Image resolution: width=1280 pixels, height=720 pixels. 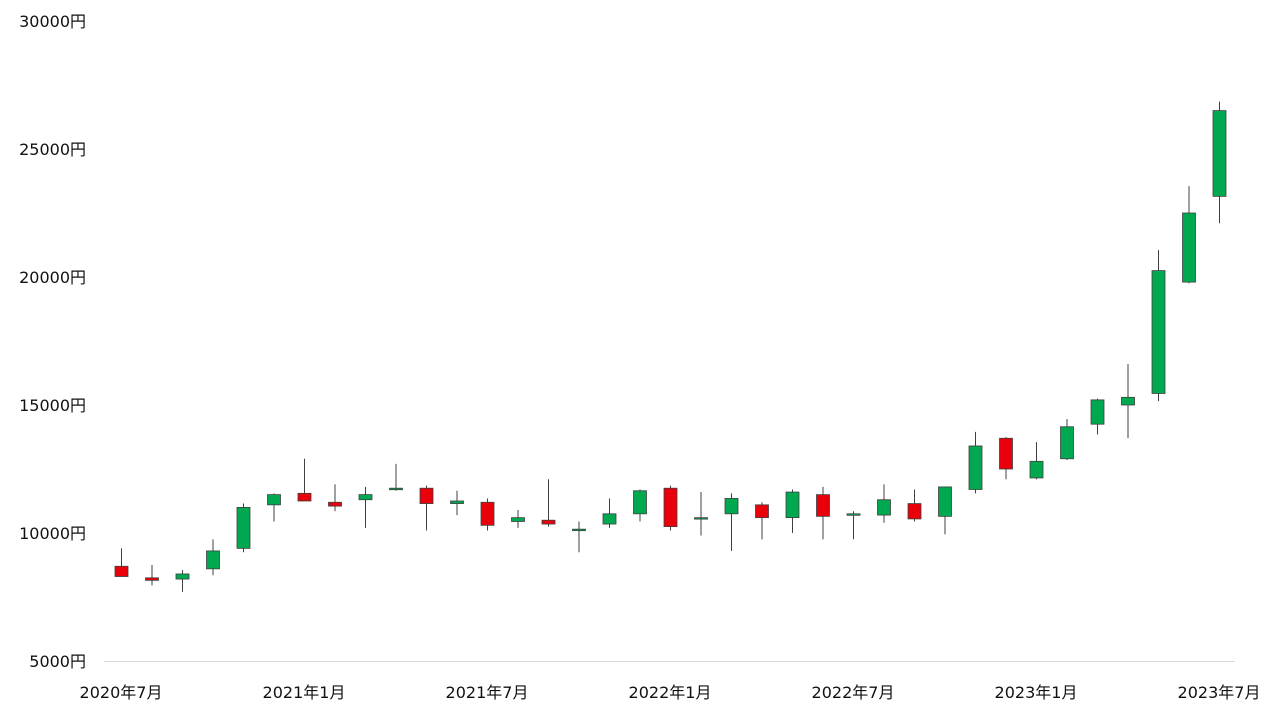 I want to click on x-tick-label: 2021年1月, so click(x=304, y=692).